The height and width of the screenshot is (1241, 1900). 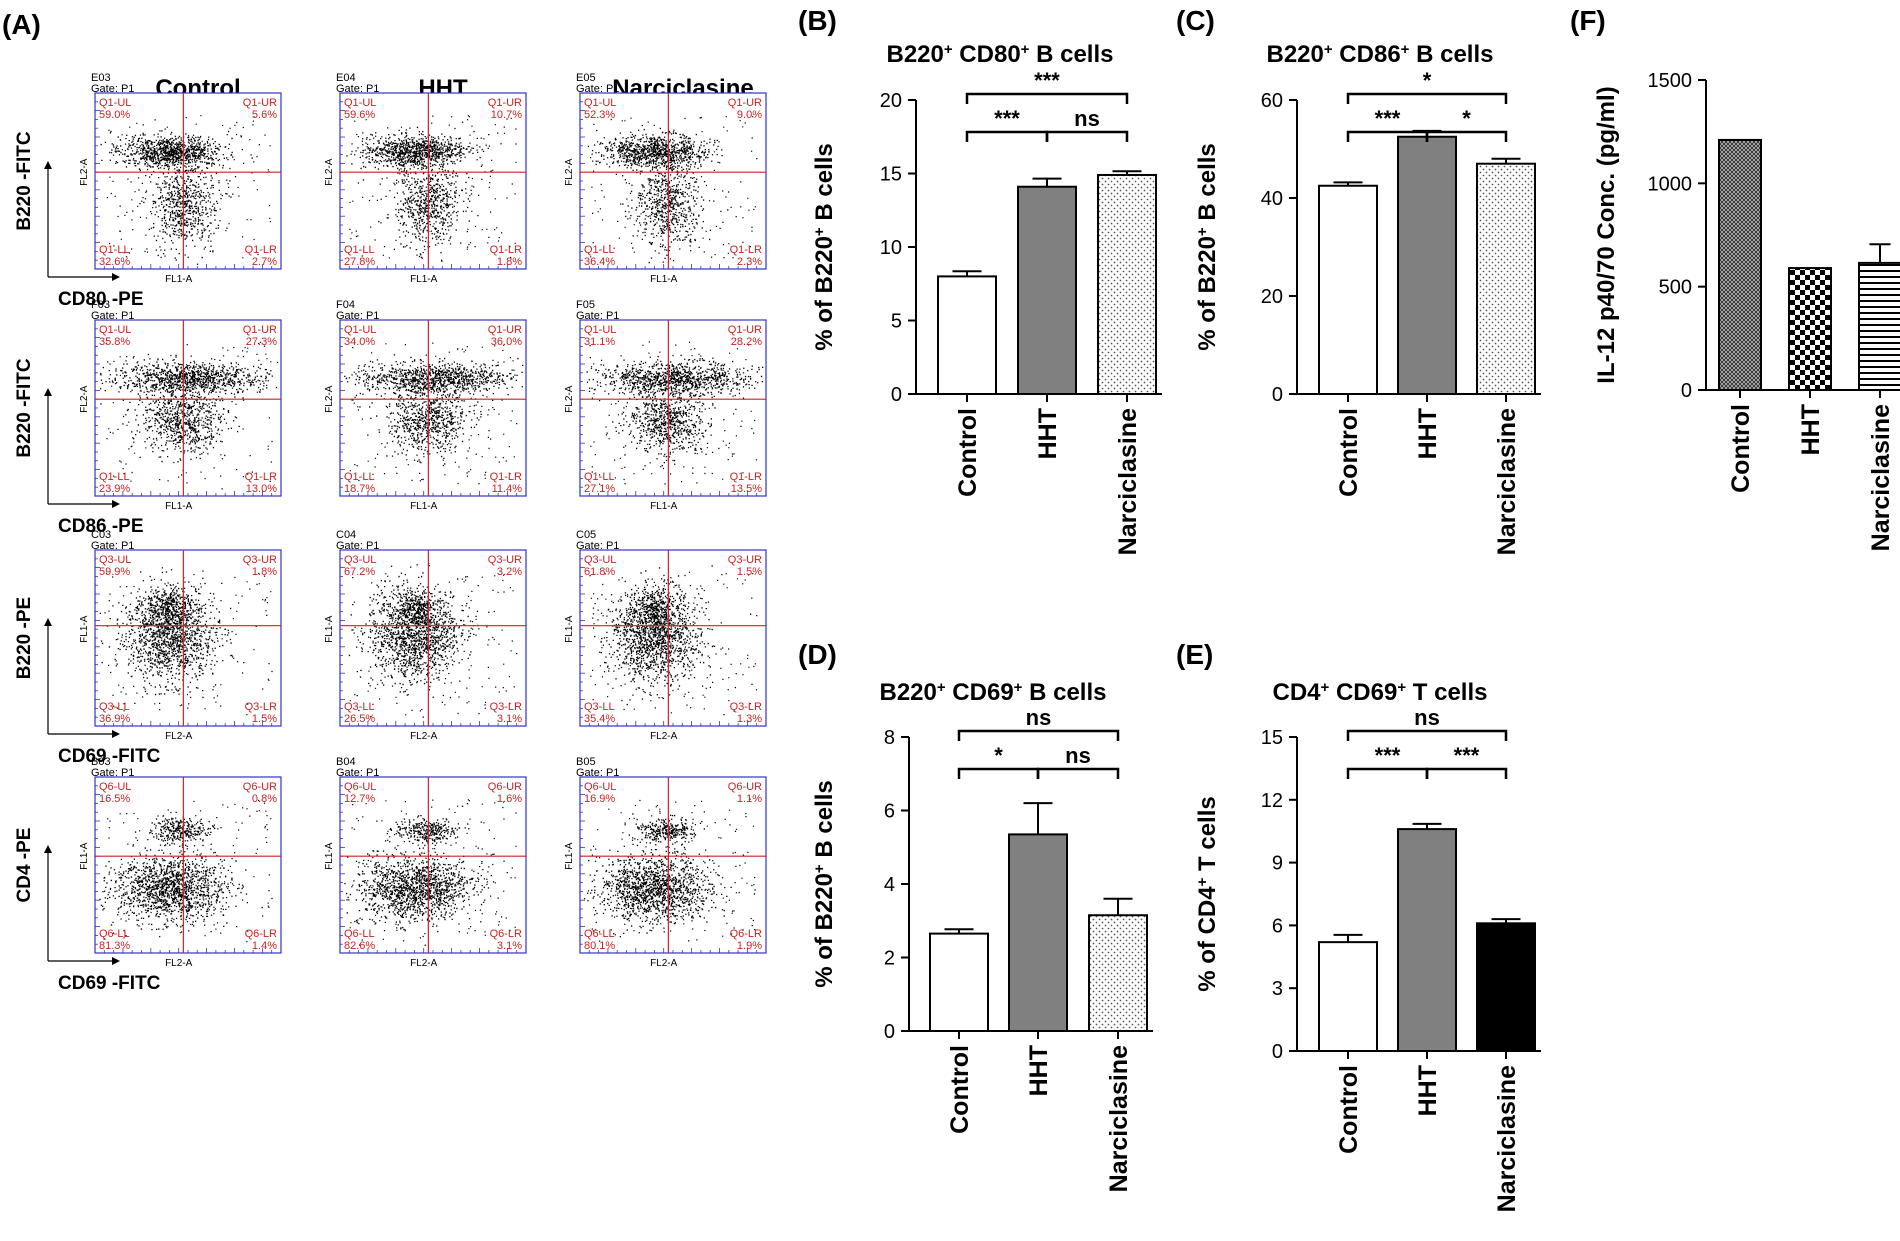 What do you see at coordinates (749, 262) in the screenshot?
I see `quadrant-lr-value: 2.3%` at bounding box center [749, 262].